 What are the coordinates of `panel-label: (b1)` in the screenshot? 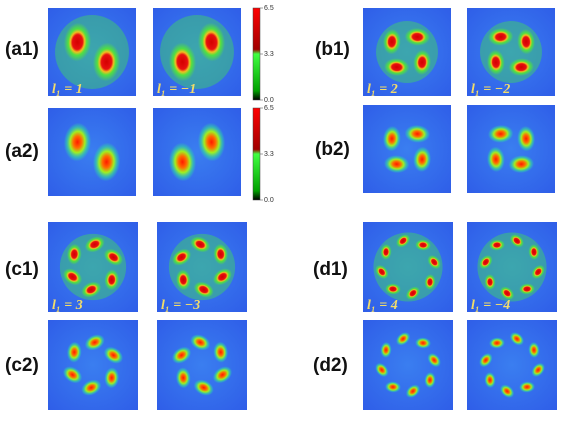 It's located at (332, 49).